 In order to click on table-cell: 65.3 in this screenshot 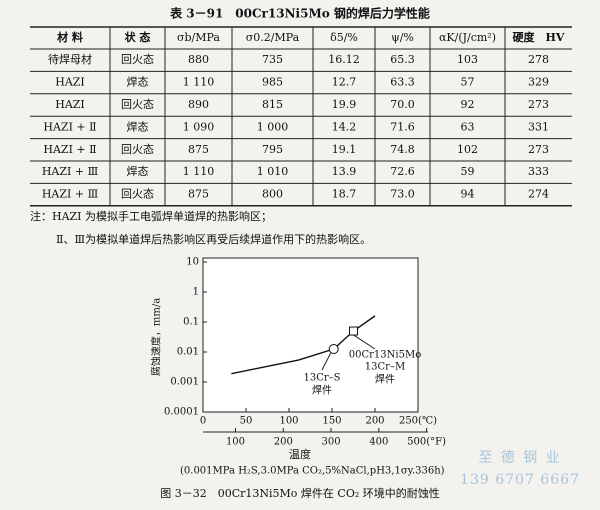, I will do `click(402, 59)`.